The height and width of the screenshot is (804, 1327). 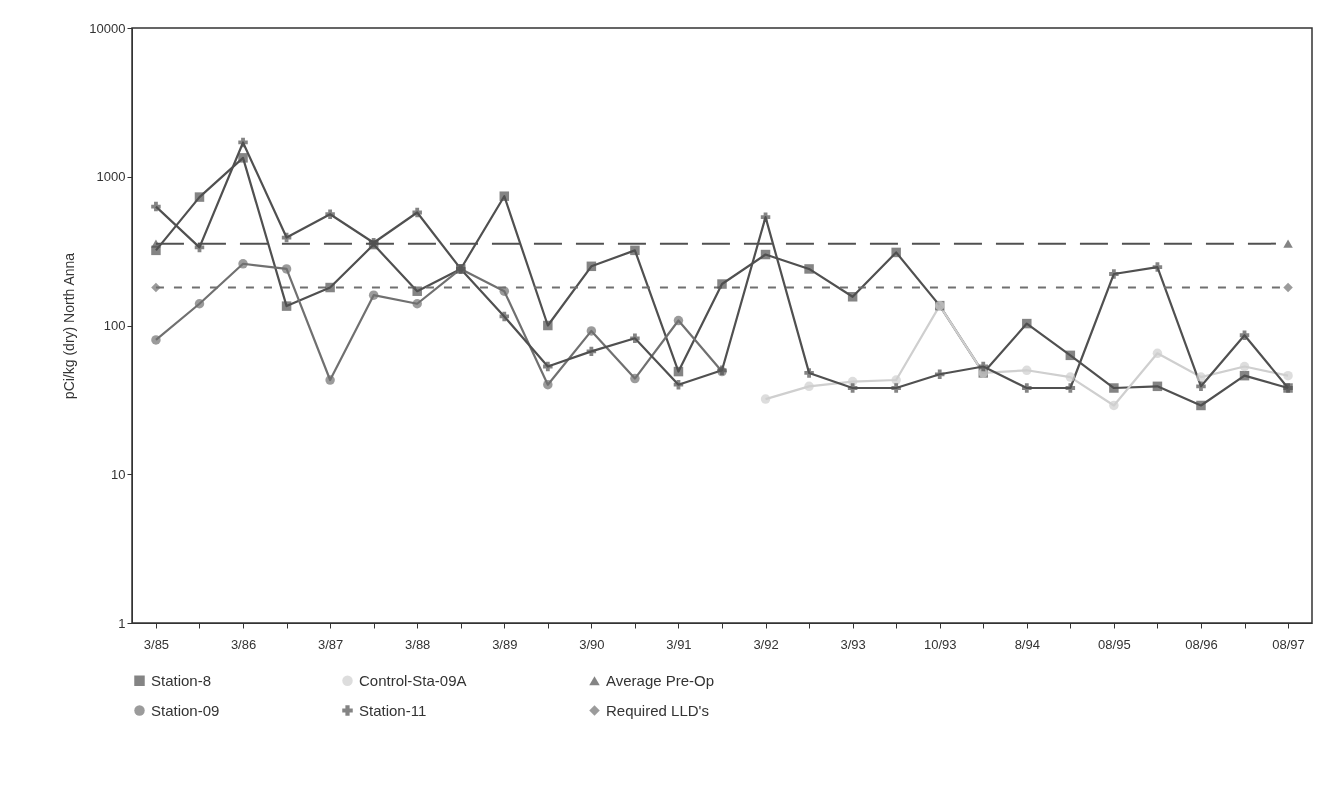 What do you see at coordinates (418, 644) in the screenshot?
I see `x-tick-label: 3/88` at bounding box center [418, 644].